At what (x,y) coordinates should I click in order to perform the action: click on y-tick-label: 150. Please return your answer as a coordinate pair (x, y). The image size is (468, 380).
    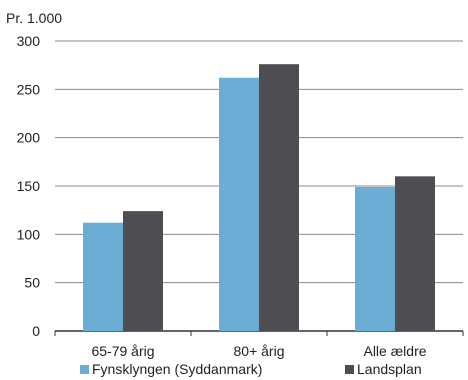
    Looking at the image, I should click on (29, 186).